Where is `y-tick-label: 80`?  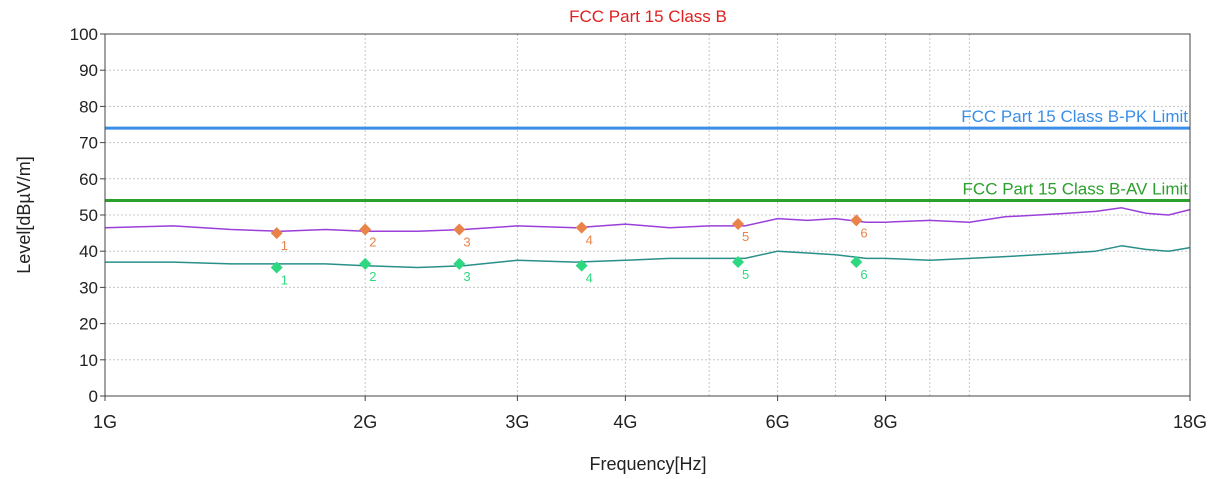
y-tick-label: 80 is located at coordinates (88, 106).